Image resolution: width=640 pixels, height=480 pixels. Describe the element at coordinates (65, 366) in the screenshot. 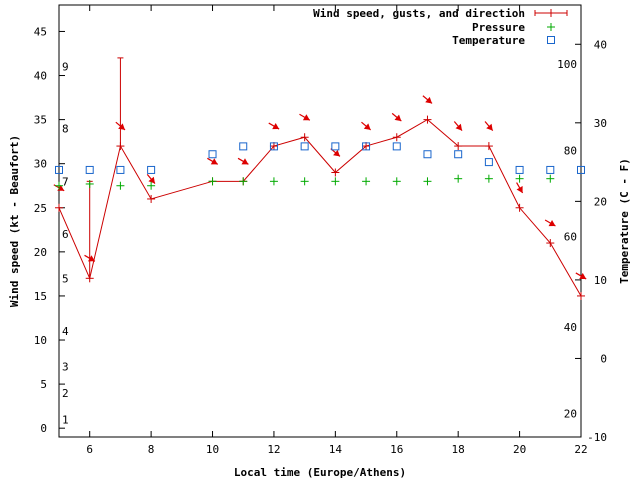

I see `beaufort-label: 3` at that location.